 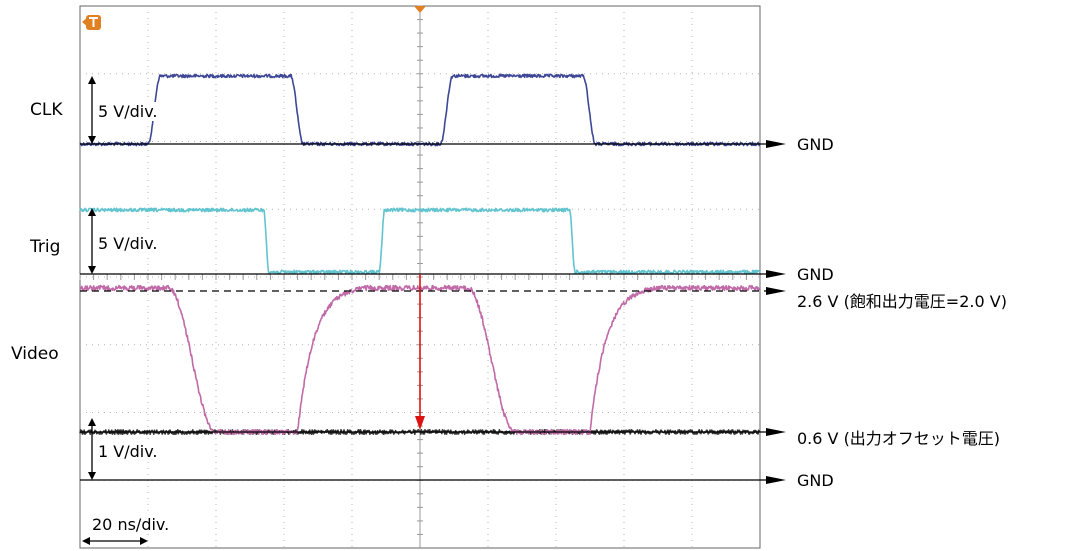 What do you see at coordinates (131, 524) in the screenshot?
I see `time-scale-label: 20 ns/div.` at bounding box center [131, 524].